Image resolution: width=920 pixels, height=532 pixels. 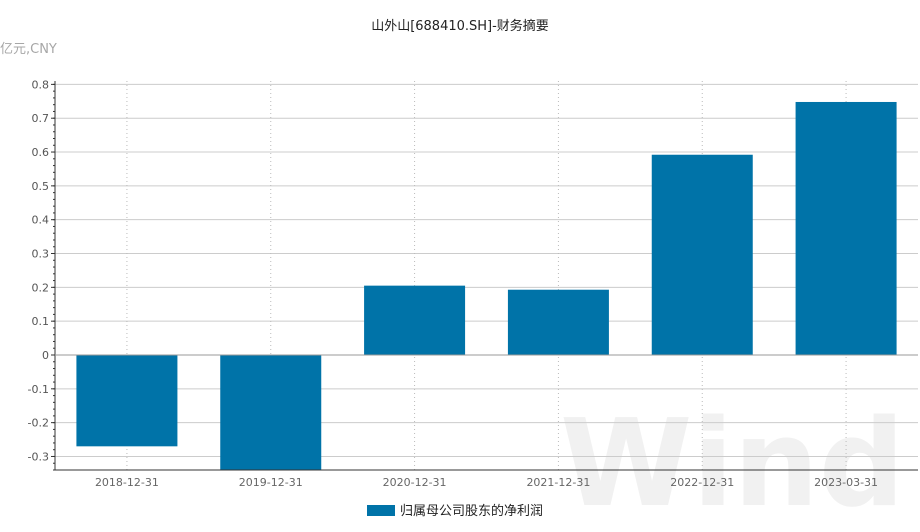 I want to click on x-tick-label: 2020-12-31, so click(x=415, y=482).